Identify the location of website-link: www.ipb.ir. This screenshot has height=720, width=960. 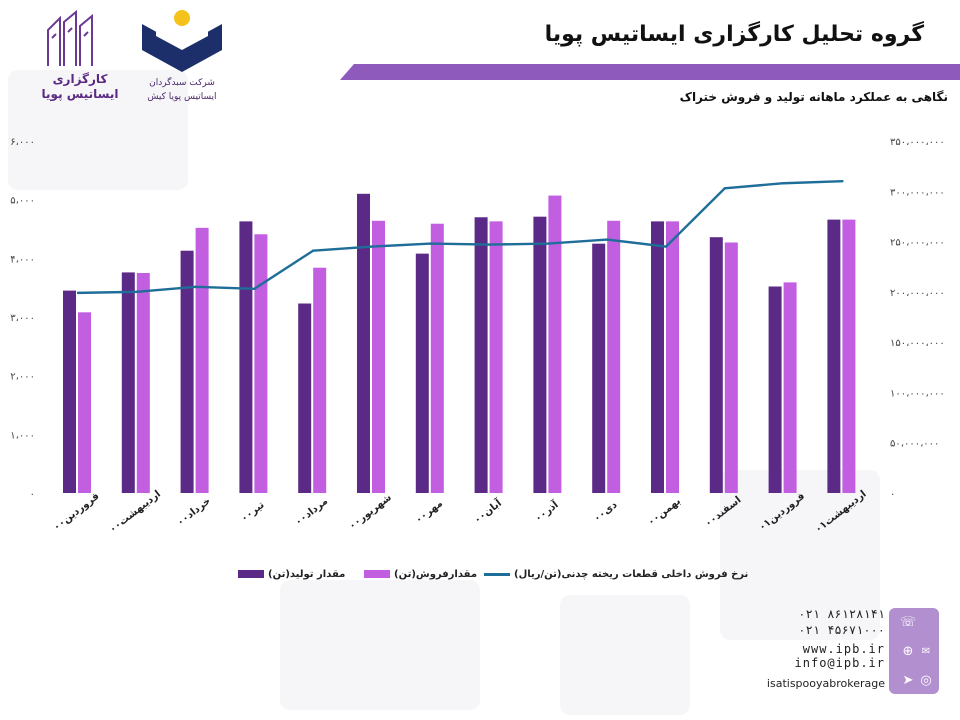
(843, 649).